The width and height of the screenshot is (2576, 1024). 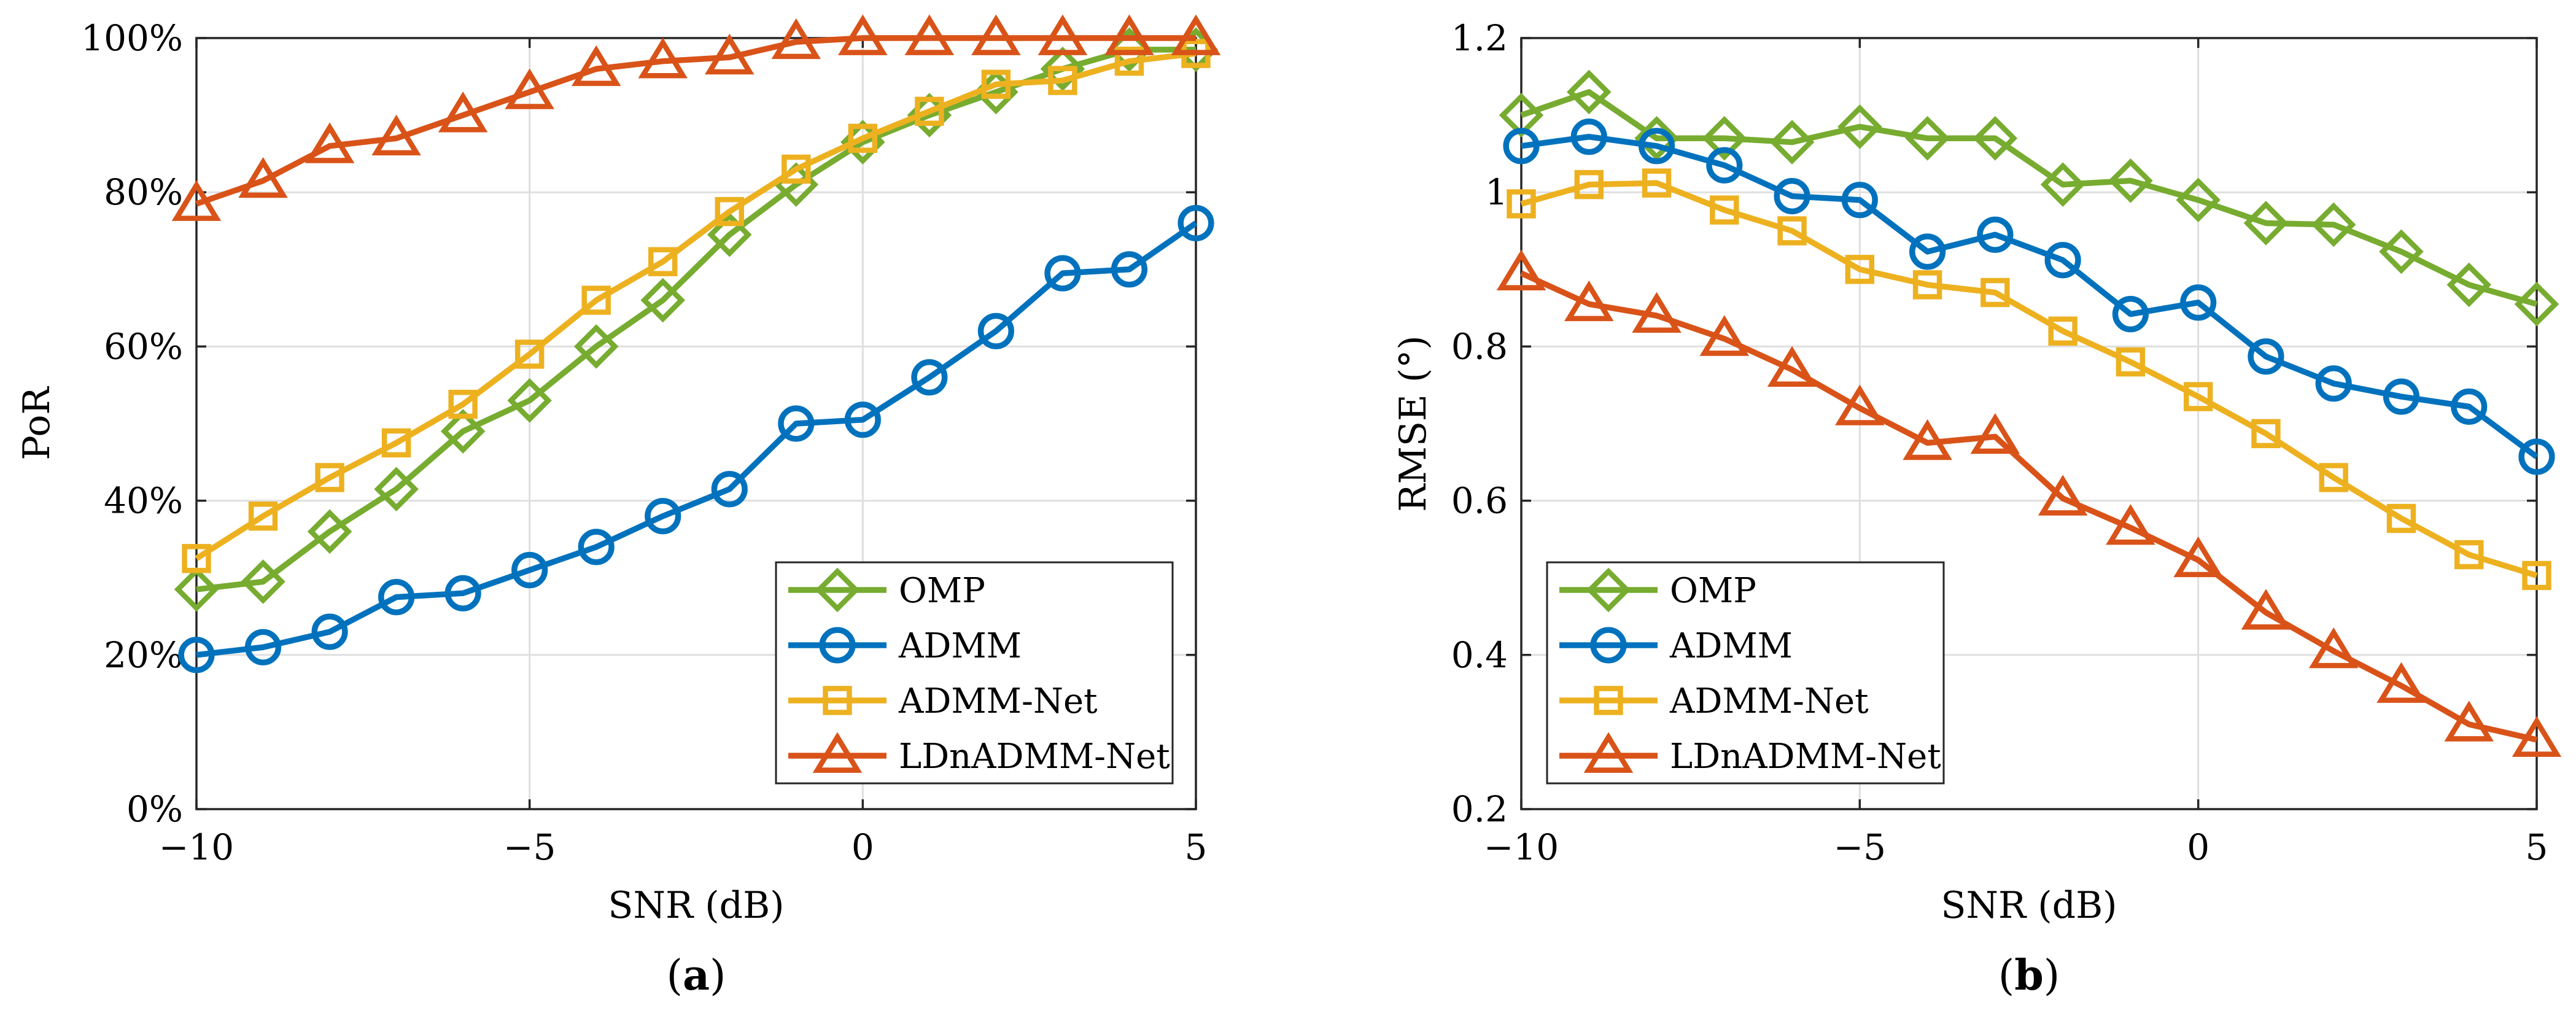 I want to click on x-tick-label: 0, so click(x=863, y=847).